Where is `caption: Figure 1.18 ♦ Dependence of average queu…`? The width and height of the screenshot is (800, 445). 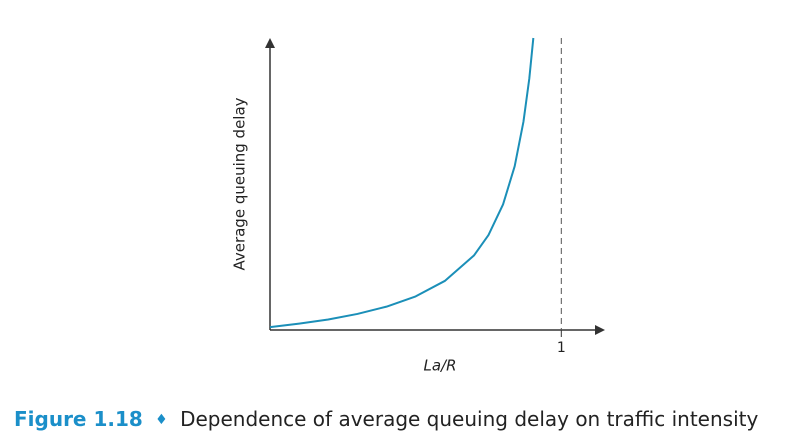
caption: Figure 1.18 ♦ Dependence of average queu… is located at coordinates (386, 419).